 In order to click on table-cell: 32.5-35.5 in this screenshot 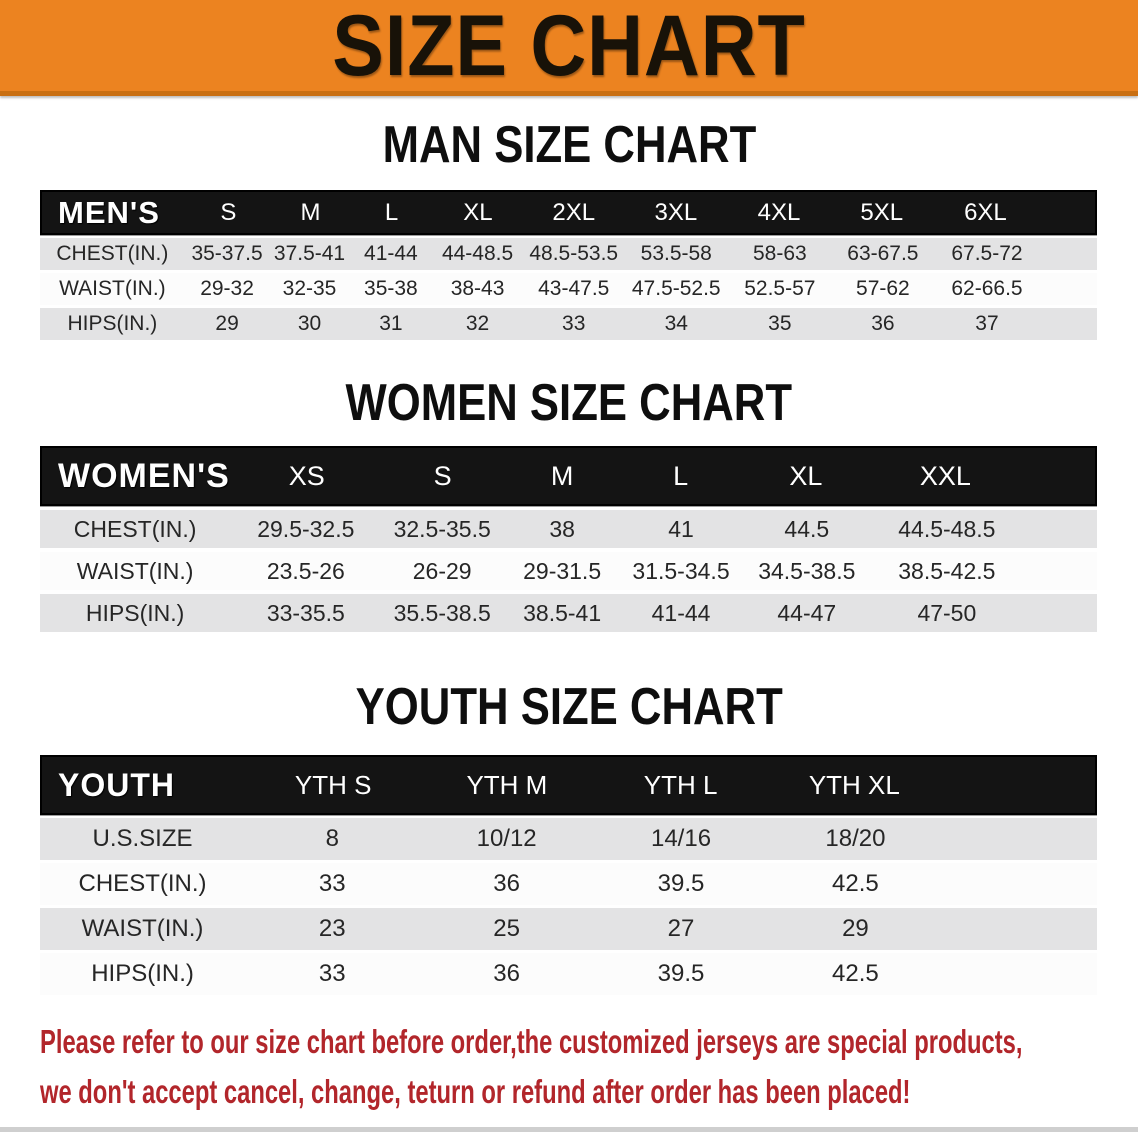, I will do `click(442, 528)`.